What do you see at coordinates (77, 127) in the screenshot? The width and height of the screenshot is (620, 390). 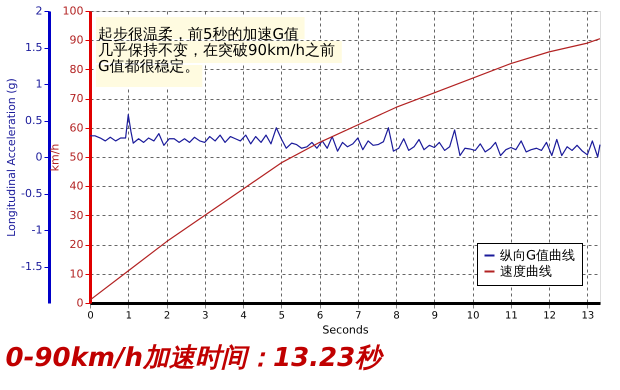 I see `y2-tick-label: 60` at bounding box center [77, 127].